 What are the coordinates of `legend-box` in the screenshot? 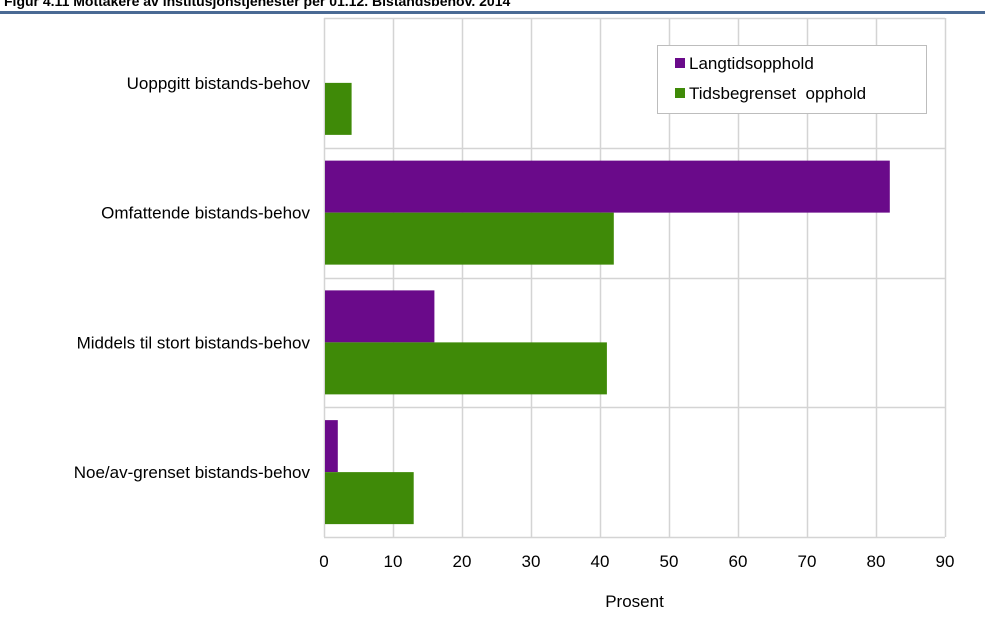 It's located at (792, 79).